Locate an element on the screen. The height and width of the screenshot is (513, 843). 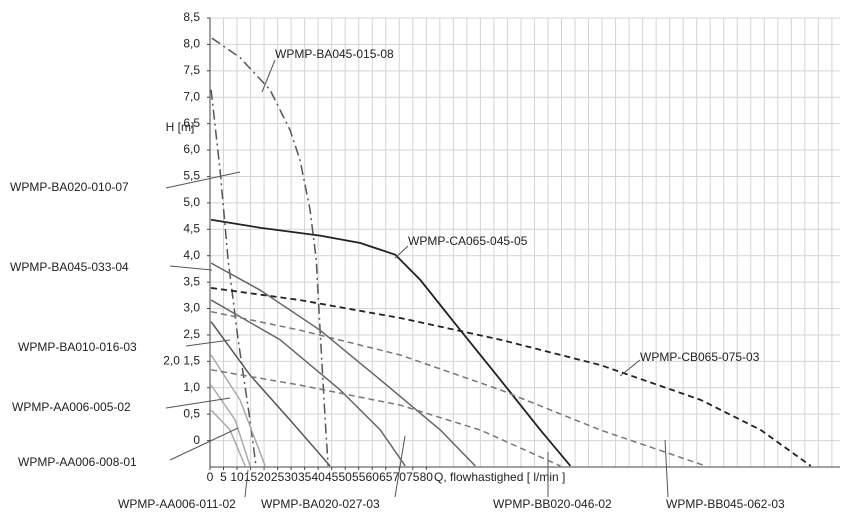
series-label: WPMP-BB020-046-02 is located at coordinates (552, 504).